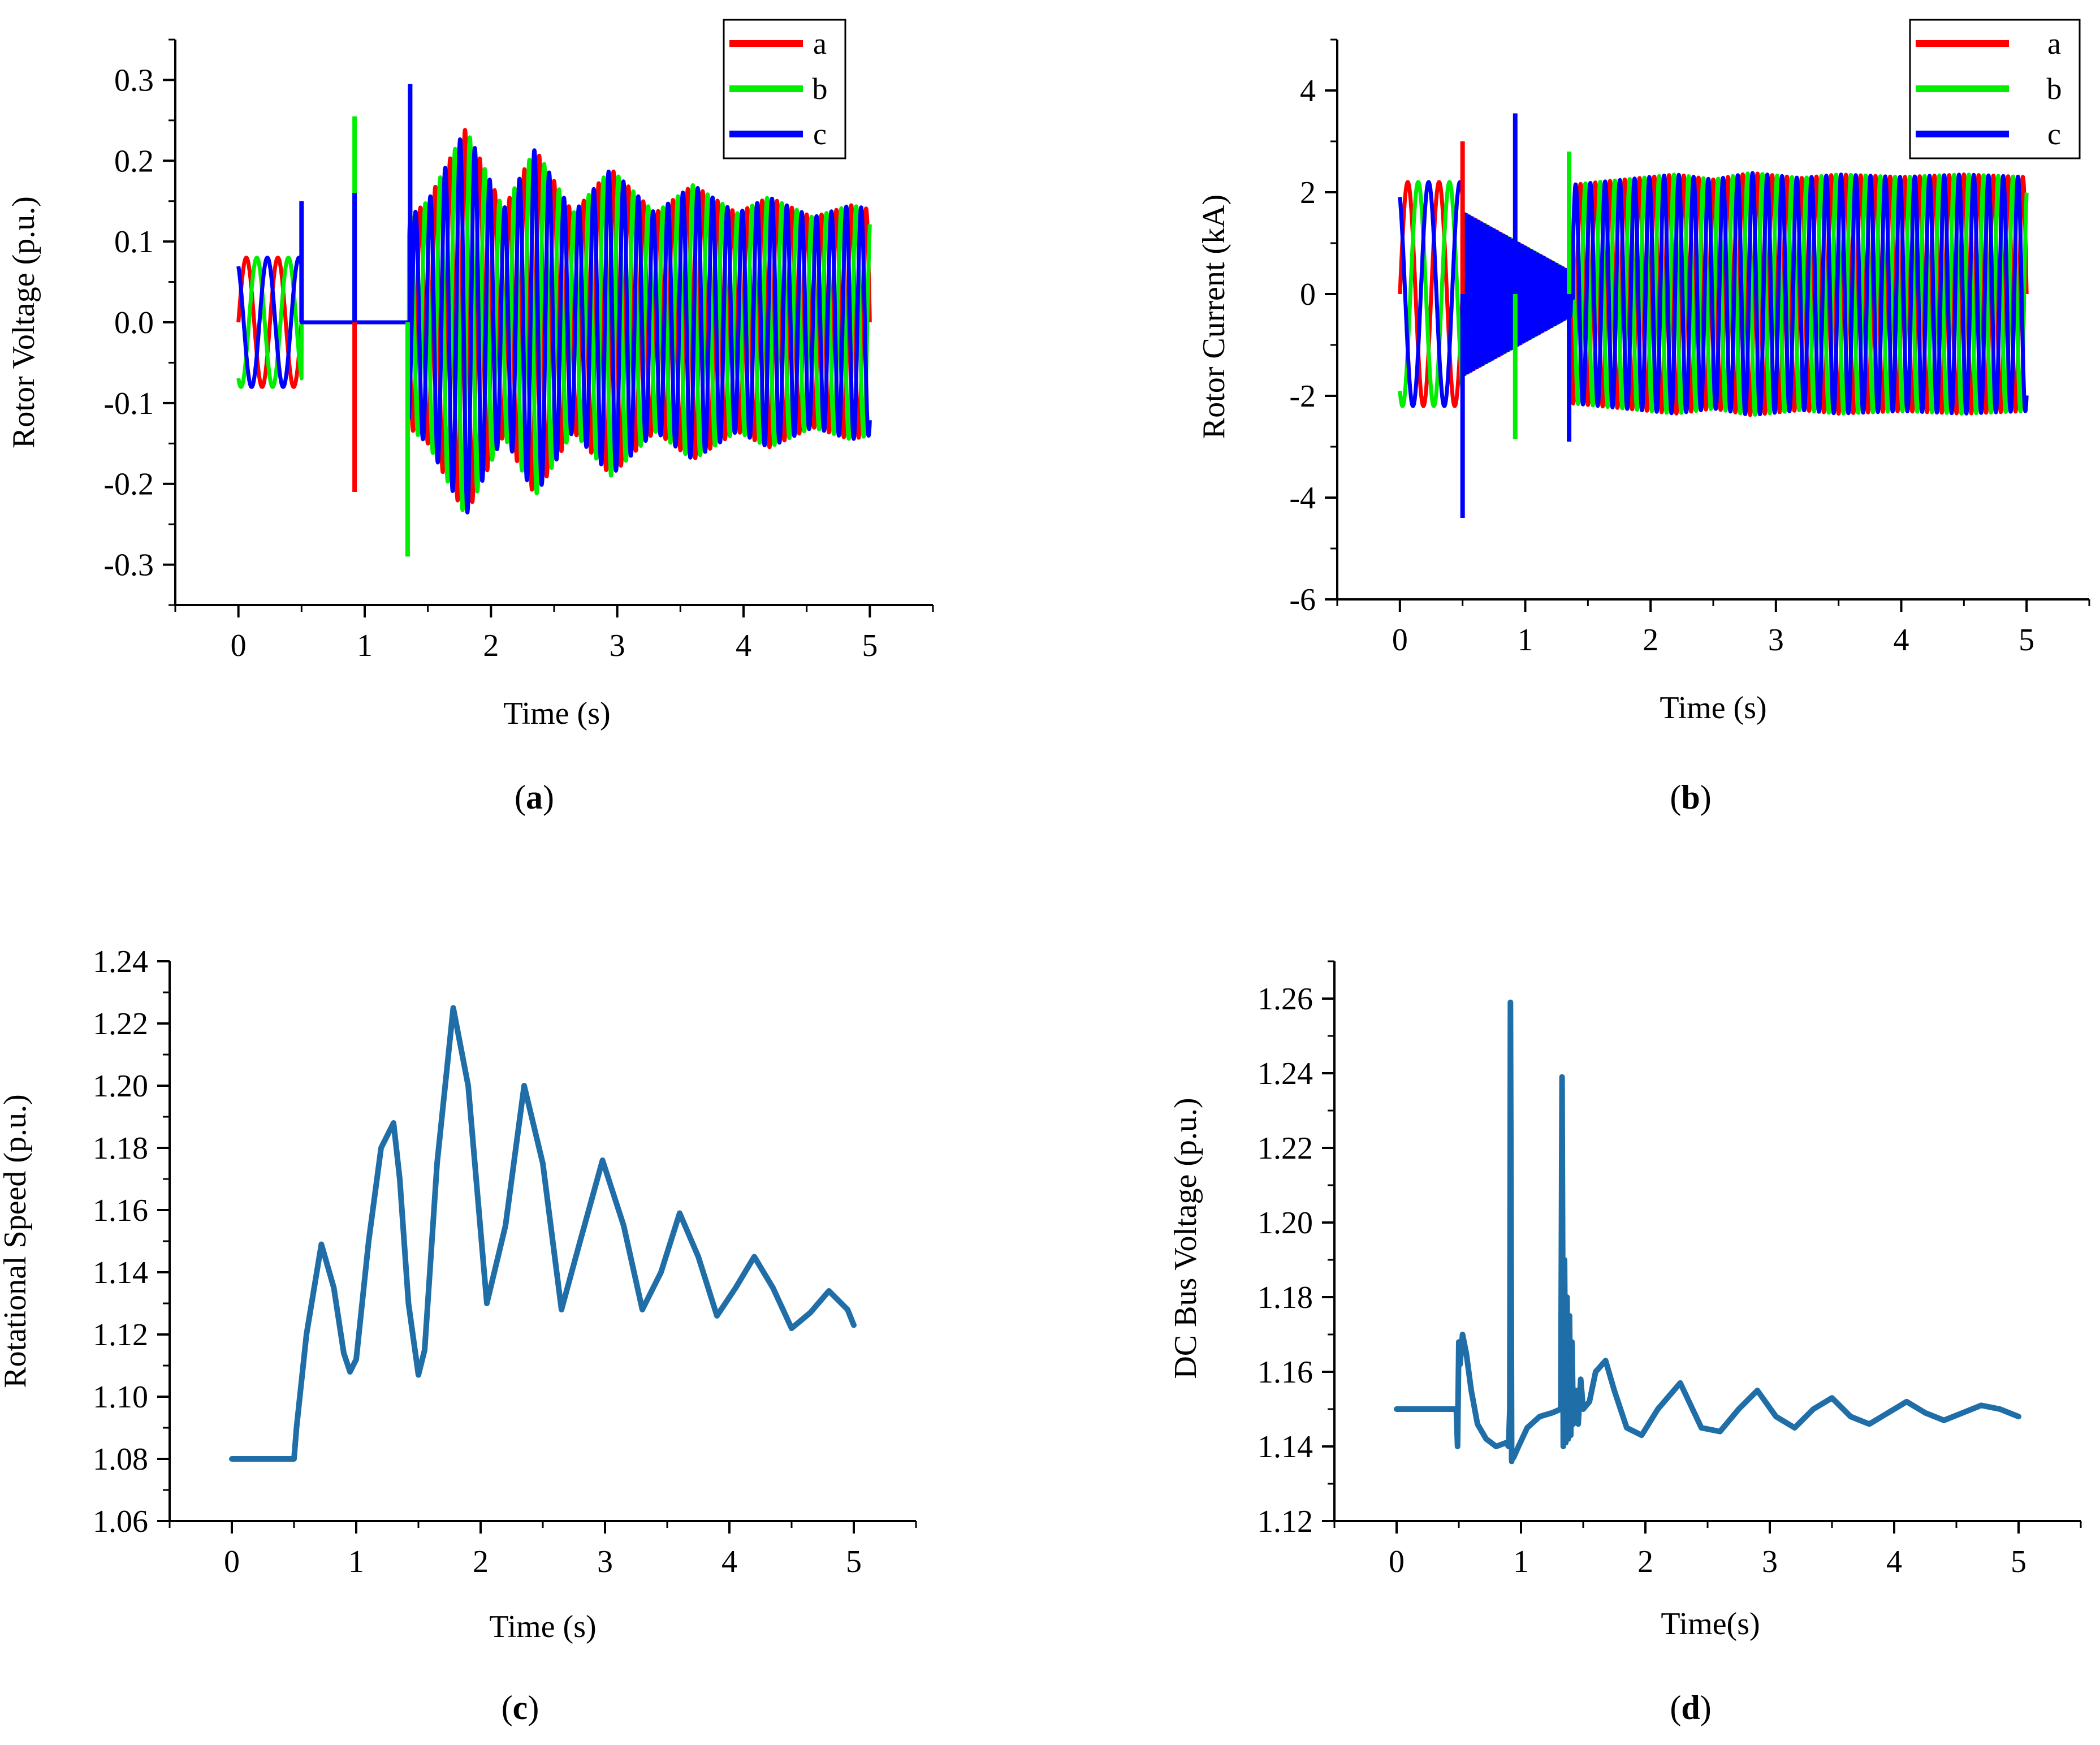 The image size is (2100, 1745). Describe the element at coordinates (1711, 1624) in the screenshot. I see `panel-d-xlabel: Time(s)` at that location.